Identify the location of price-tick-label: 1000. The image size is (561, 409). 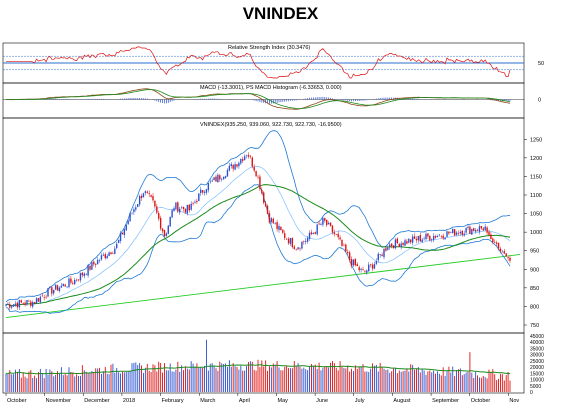
(536, 233).